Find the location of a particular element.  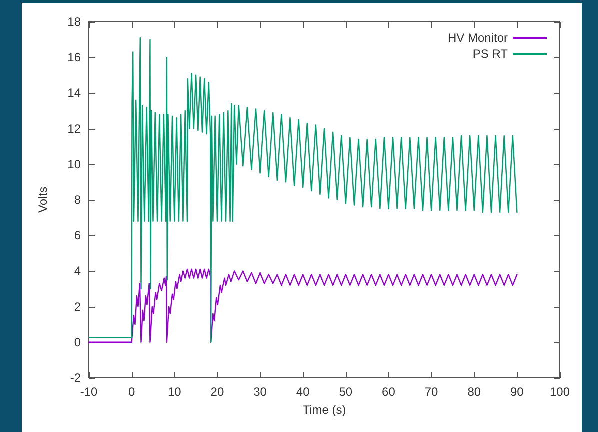

line-series is located at coordinates (303, 305).